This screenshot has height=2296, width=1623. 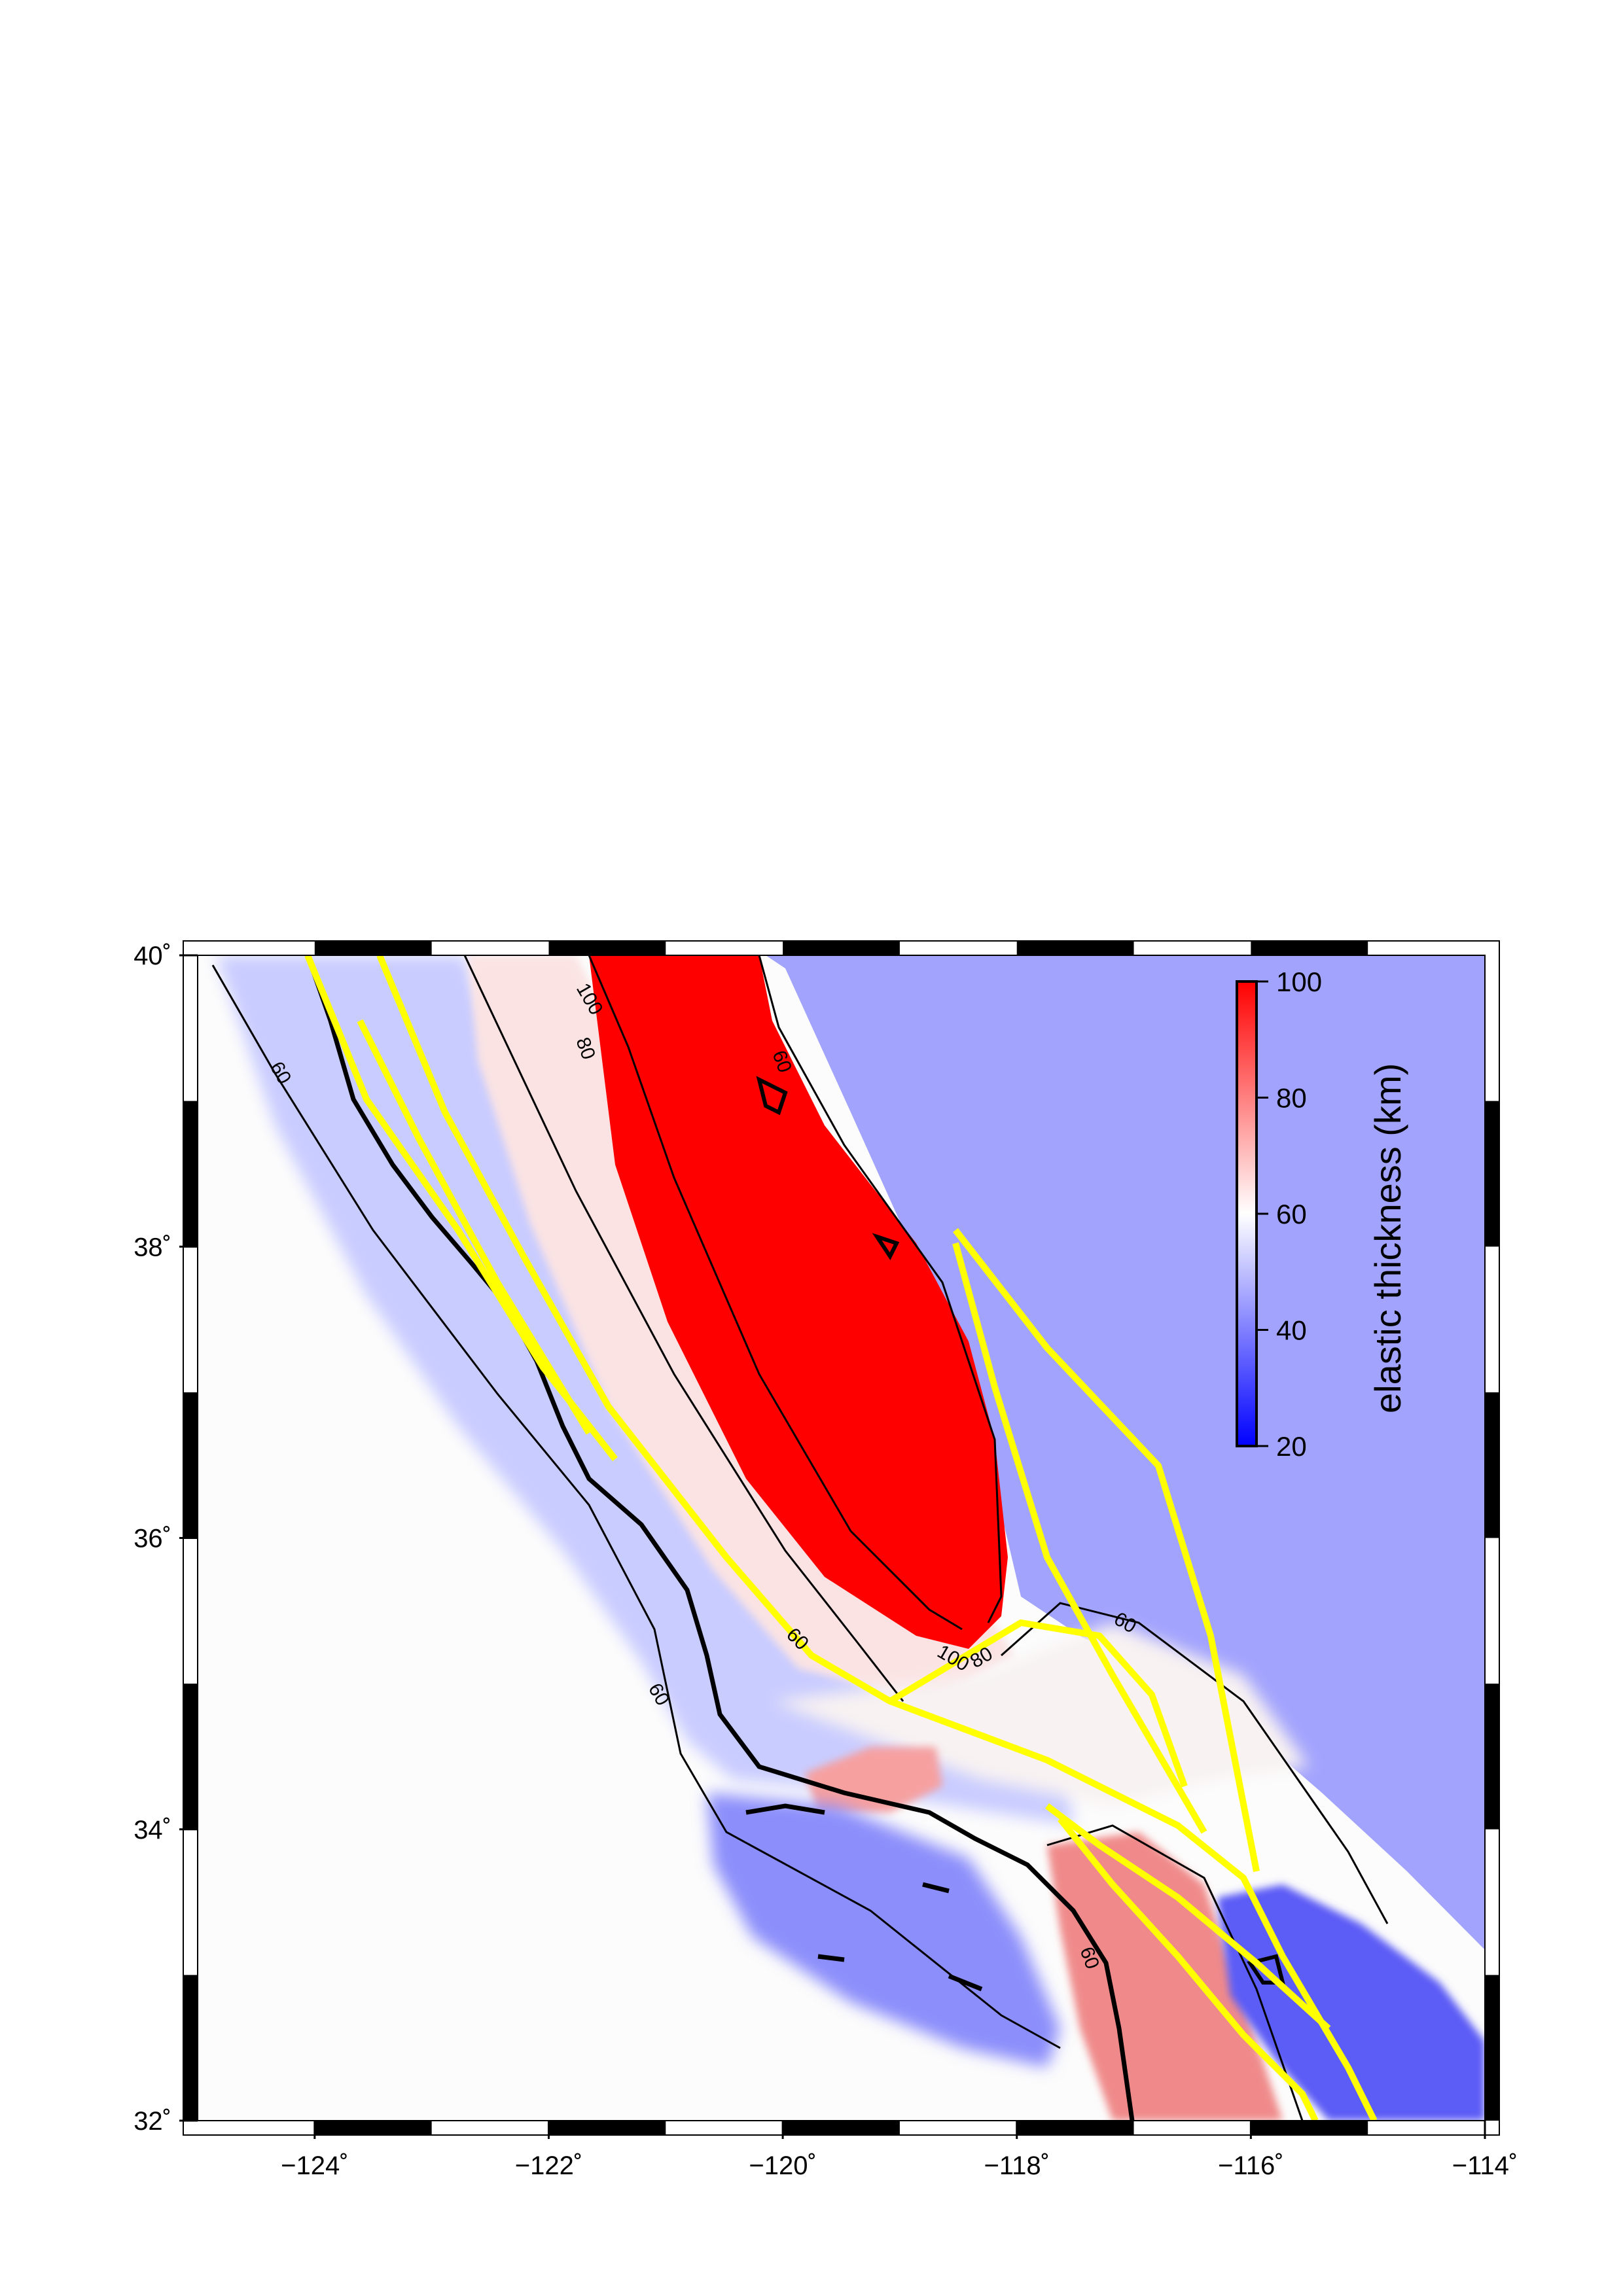 What do you see at coordinates (1291, 1446) in the screenshot?
I see `colorbar-tick-label: 20` at bounding box center [1291, 1446].